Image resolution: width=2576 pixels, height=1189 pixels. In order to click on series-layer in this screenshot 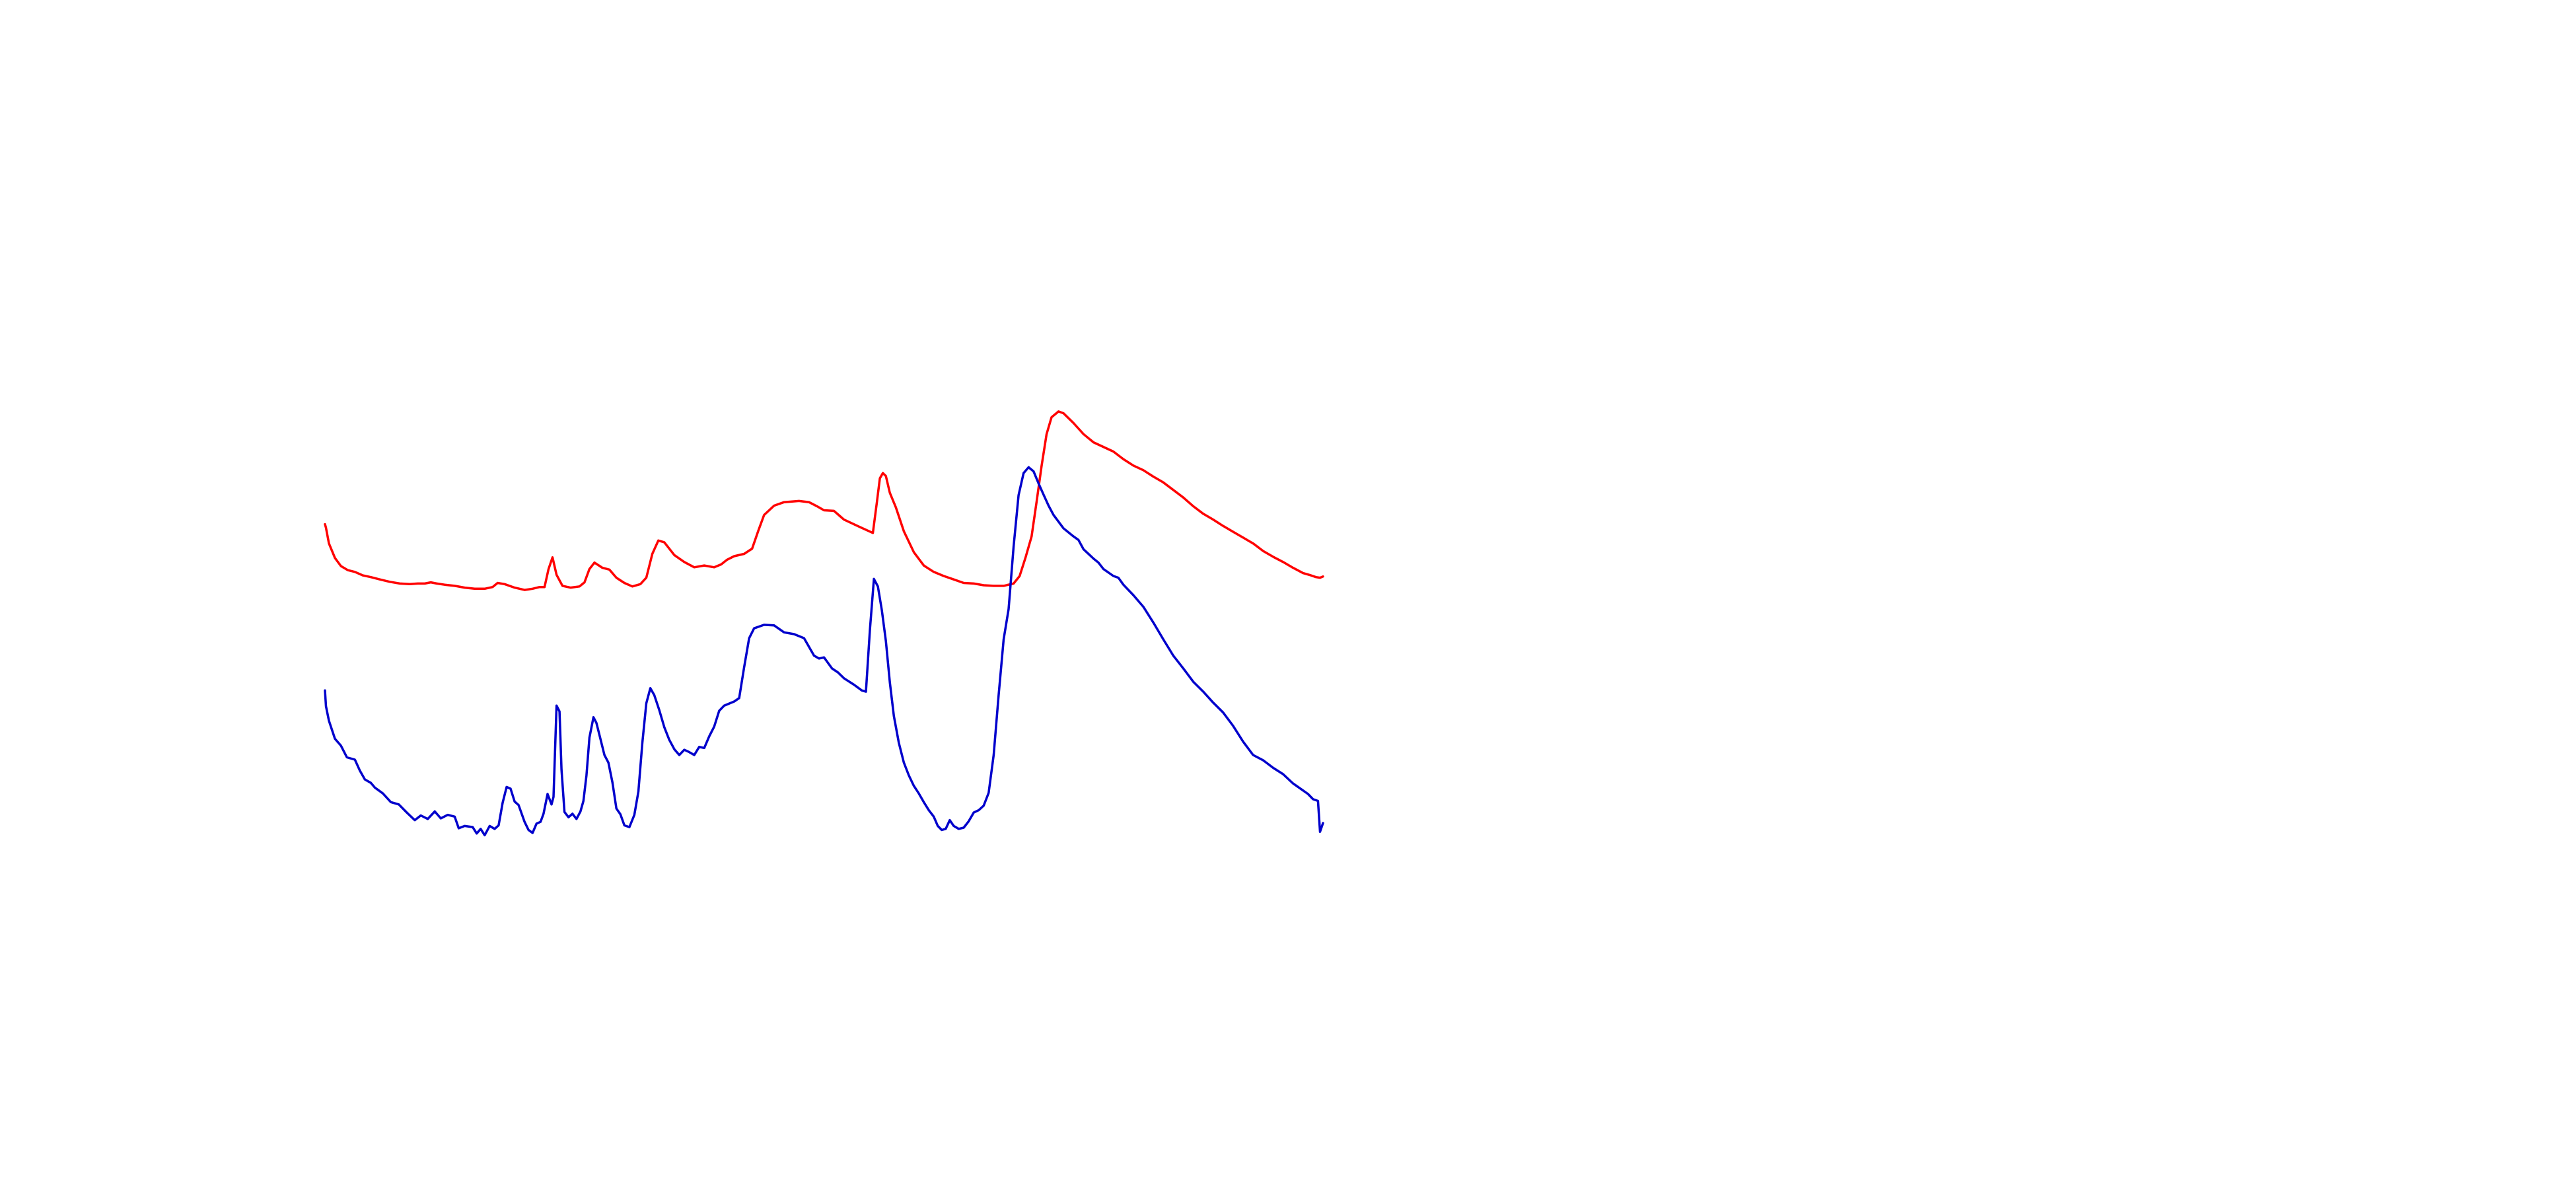, I will do `click(824, 623)`.